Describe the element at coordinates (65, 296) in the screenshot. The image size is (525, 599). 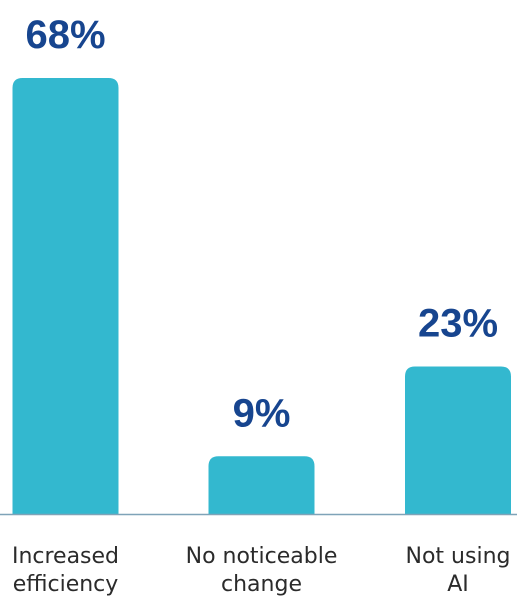
I see `bar-increased-efficiency` at that location.